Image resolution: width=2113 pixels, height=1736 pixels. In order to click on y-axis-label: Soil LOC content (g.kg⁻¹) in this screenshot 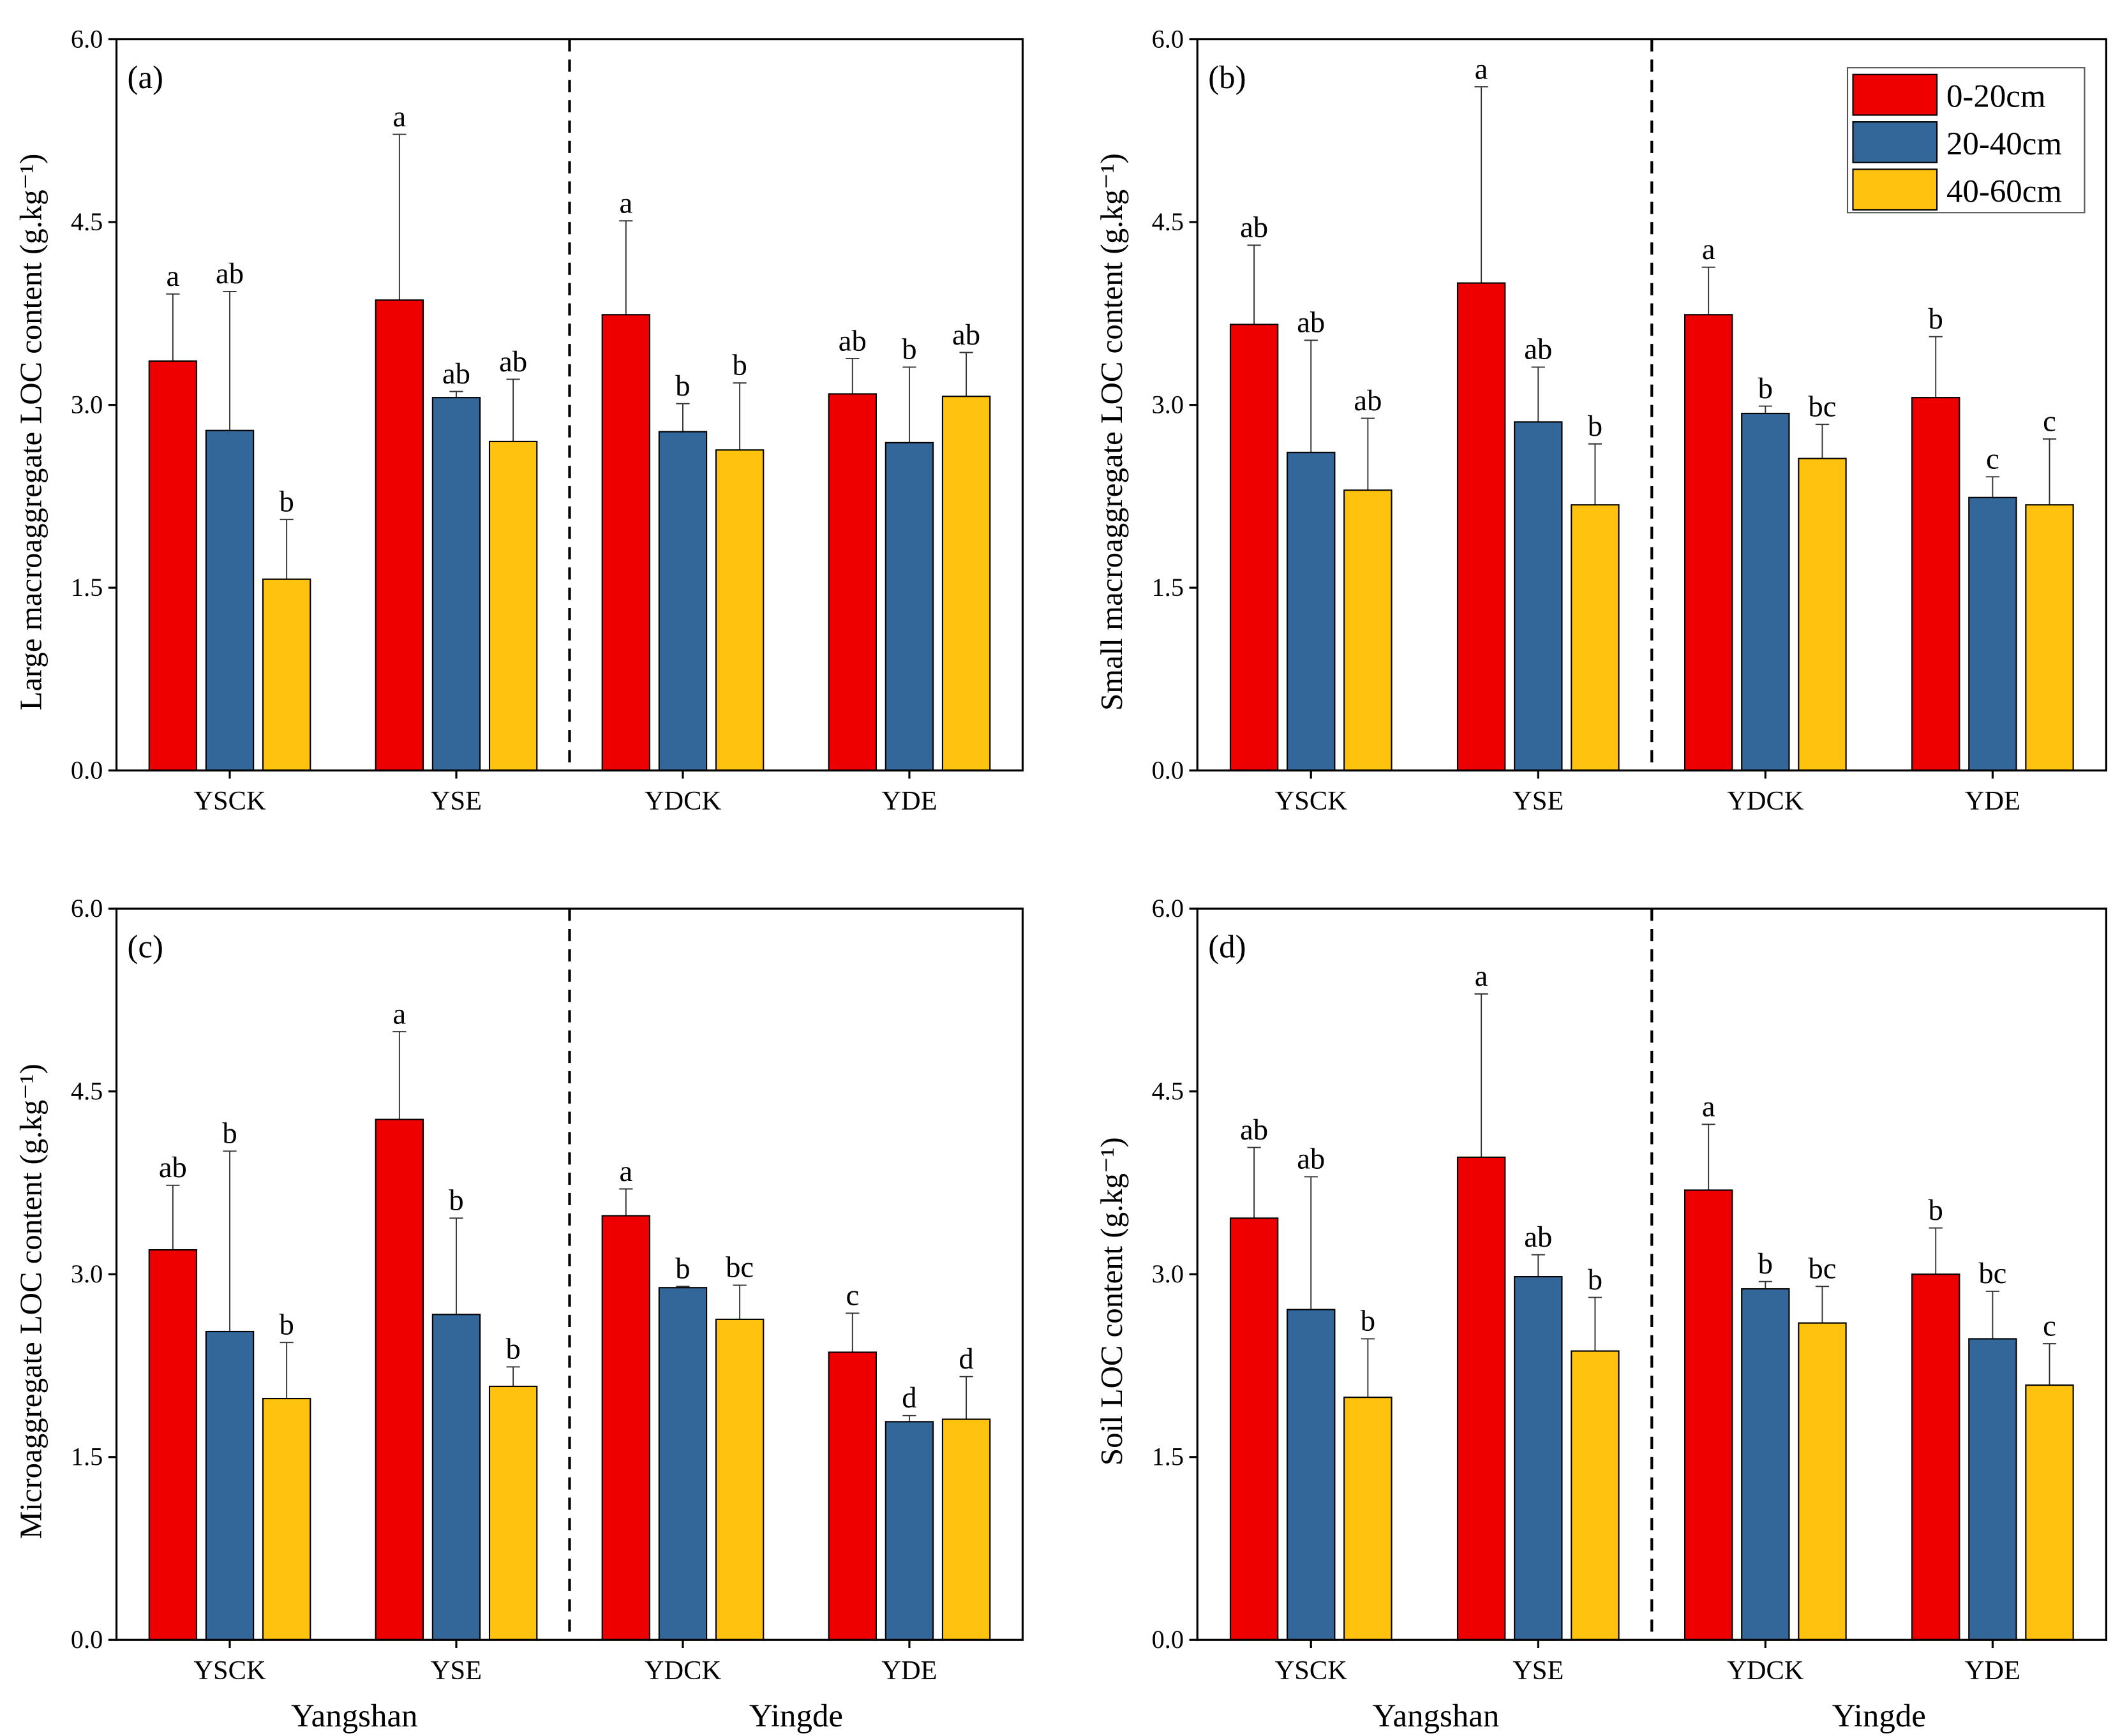, I will do `click(1111, 1301)`.